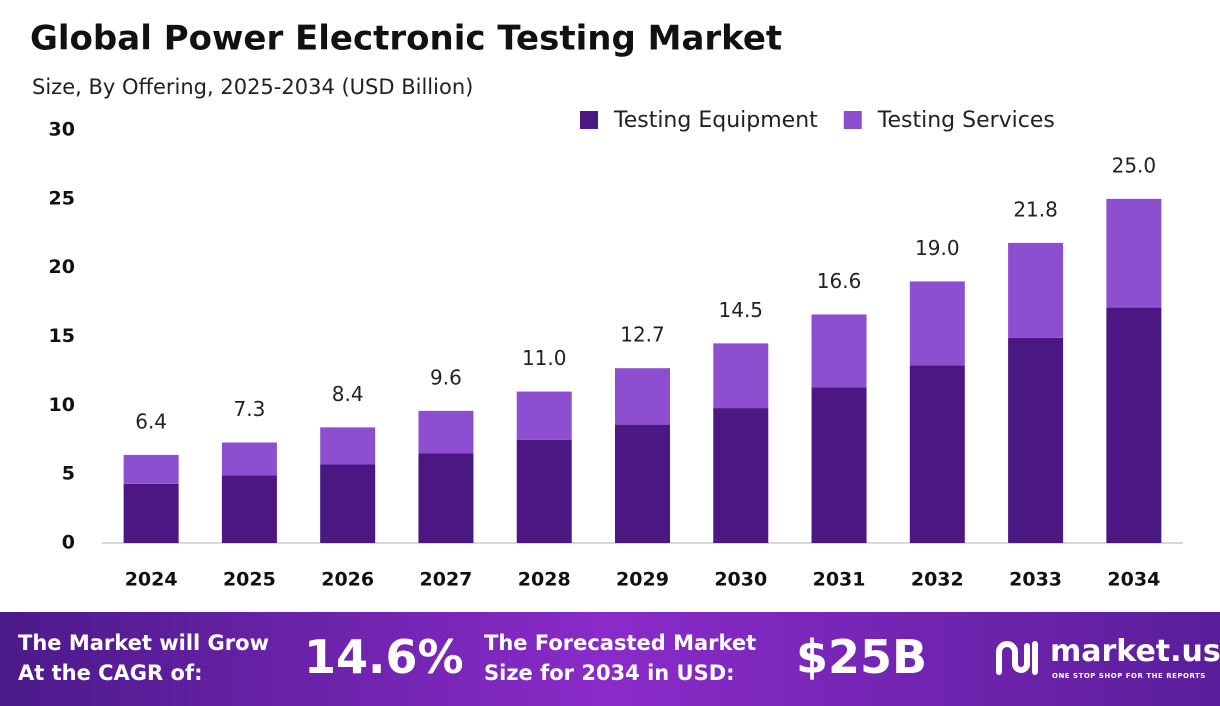  I want to click on x-tick-label: 2024, so click(151, 580).